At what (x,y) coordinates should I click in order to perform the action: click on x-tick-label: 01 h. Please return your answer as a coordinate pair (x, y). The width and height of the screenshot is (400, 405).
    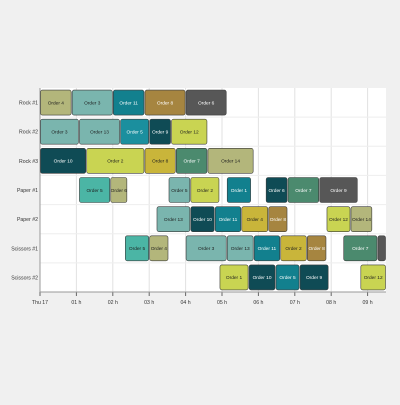
    Looking at the image, I should click on (76, 303).